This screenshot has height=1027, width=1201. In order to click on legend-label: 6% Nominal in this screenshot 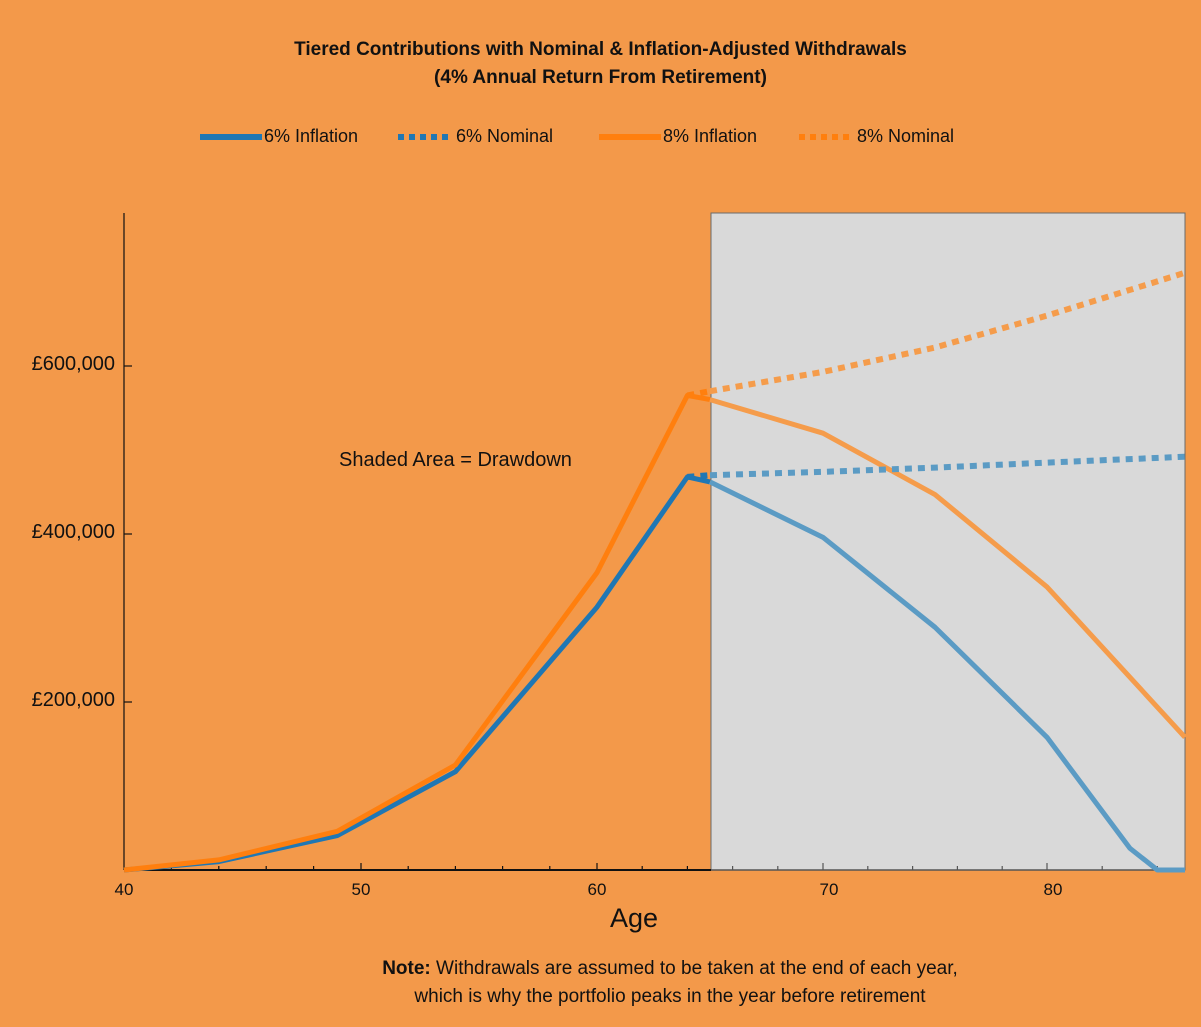, I will do `click(505, 136)`.